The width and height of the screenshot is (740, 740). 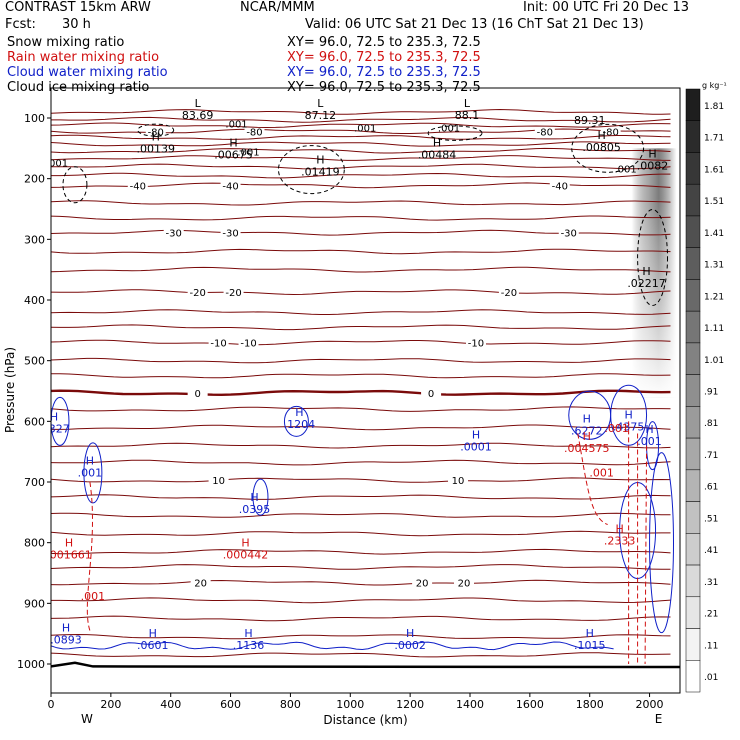 I want to click on cloud-water-max-value: .4375, so click(x=629, y=427).